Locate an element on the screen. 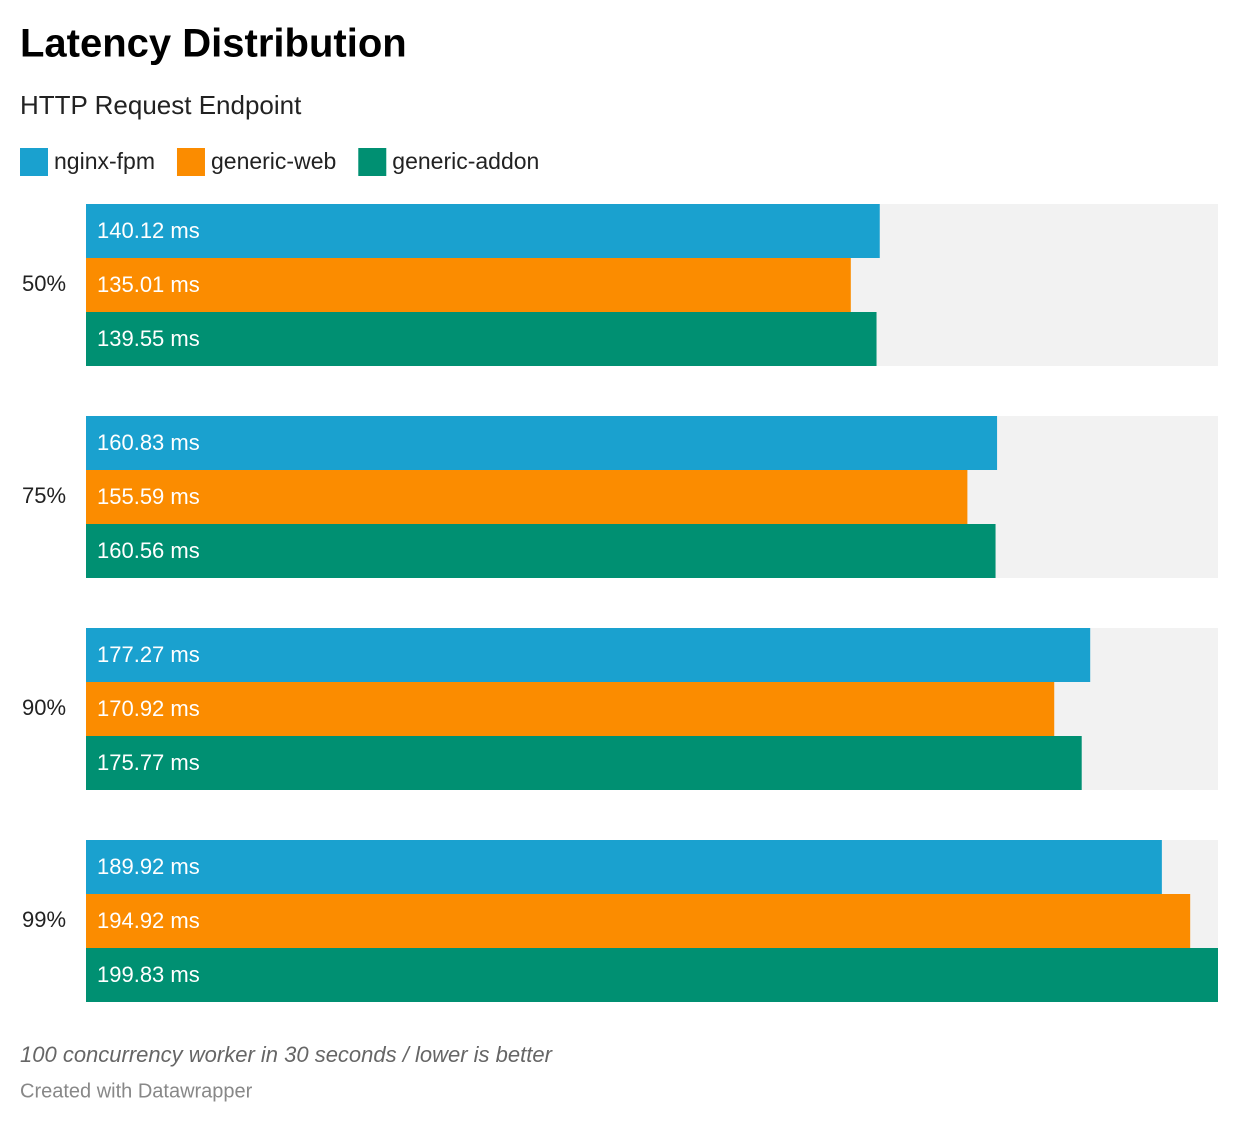 This screenshot has height=1126, width=1240. value-label: 160.83 ms is located at coordinates (148, 442).